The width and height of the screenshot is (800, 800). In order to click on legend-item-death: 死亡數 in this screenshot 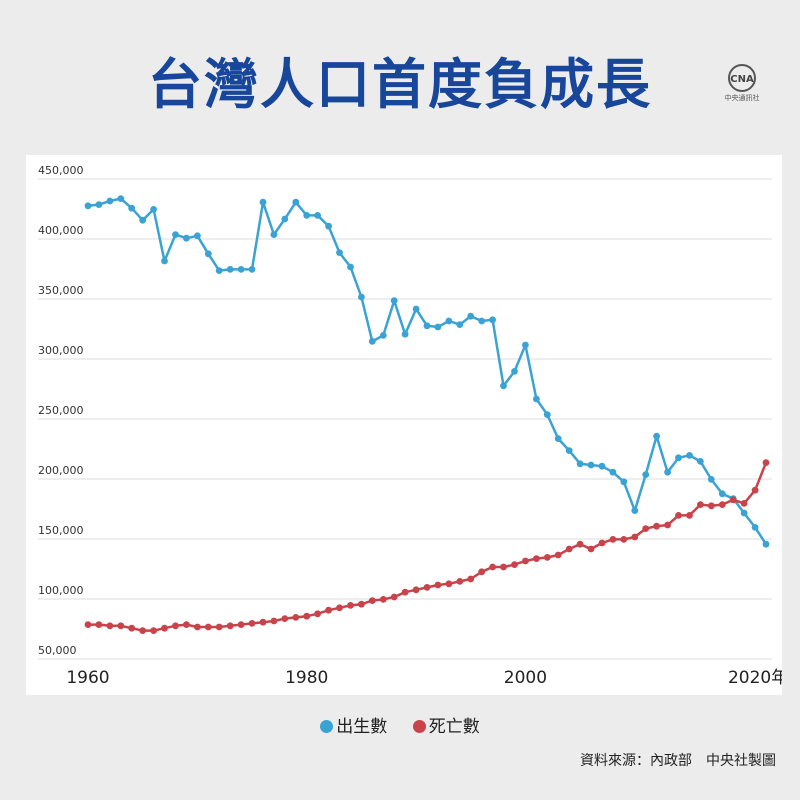, I will do `click(446, 724)`.